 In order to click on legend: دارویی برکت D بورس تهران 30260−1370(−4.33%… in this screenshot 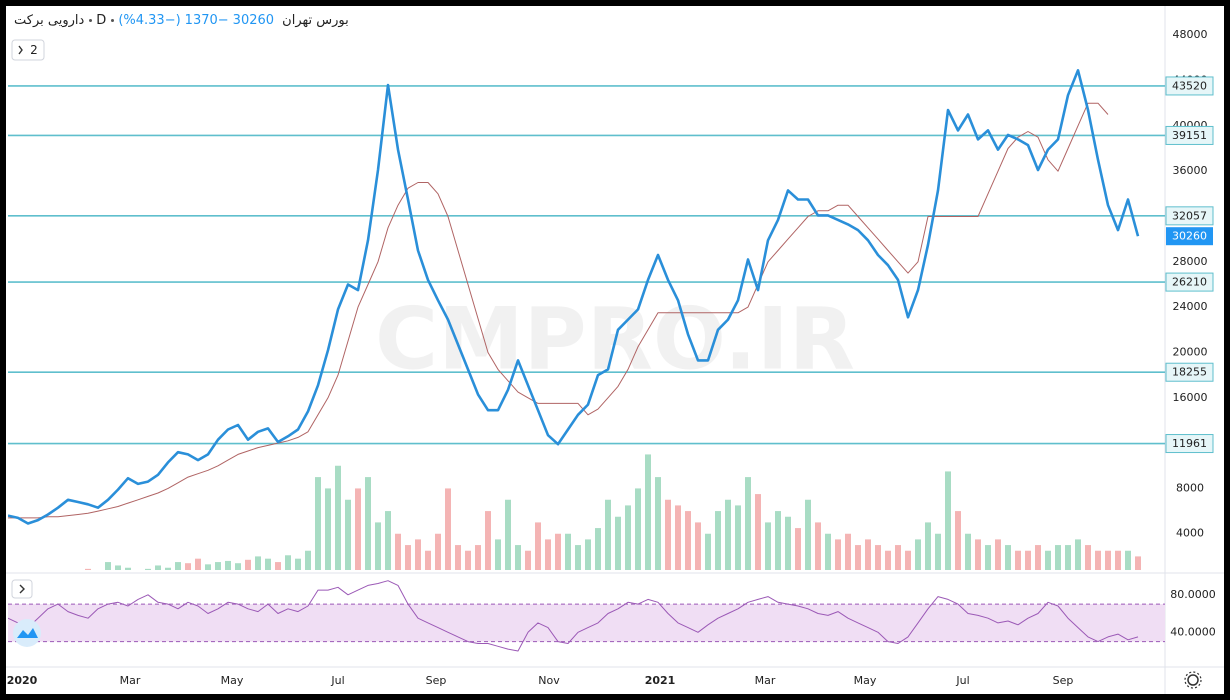, I will do `click(183, 20)`.